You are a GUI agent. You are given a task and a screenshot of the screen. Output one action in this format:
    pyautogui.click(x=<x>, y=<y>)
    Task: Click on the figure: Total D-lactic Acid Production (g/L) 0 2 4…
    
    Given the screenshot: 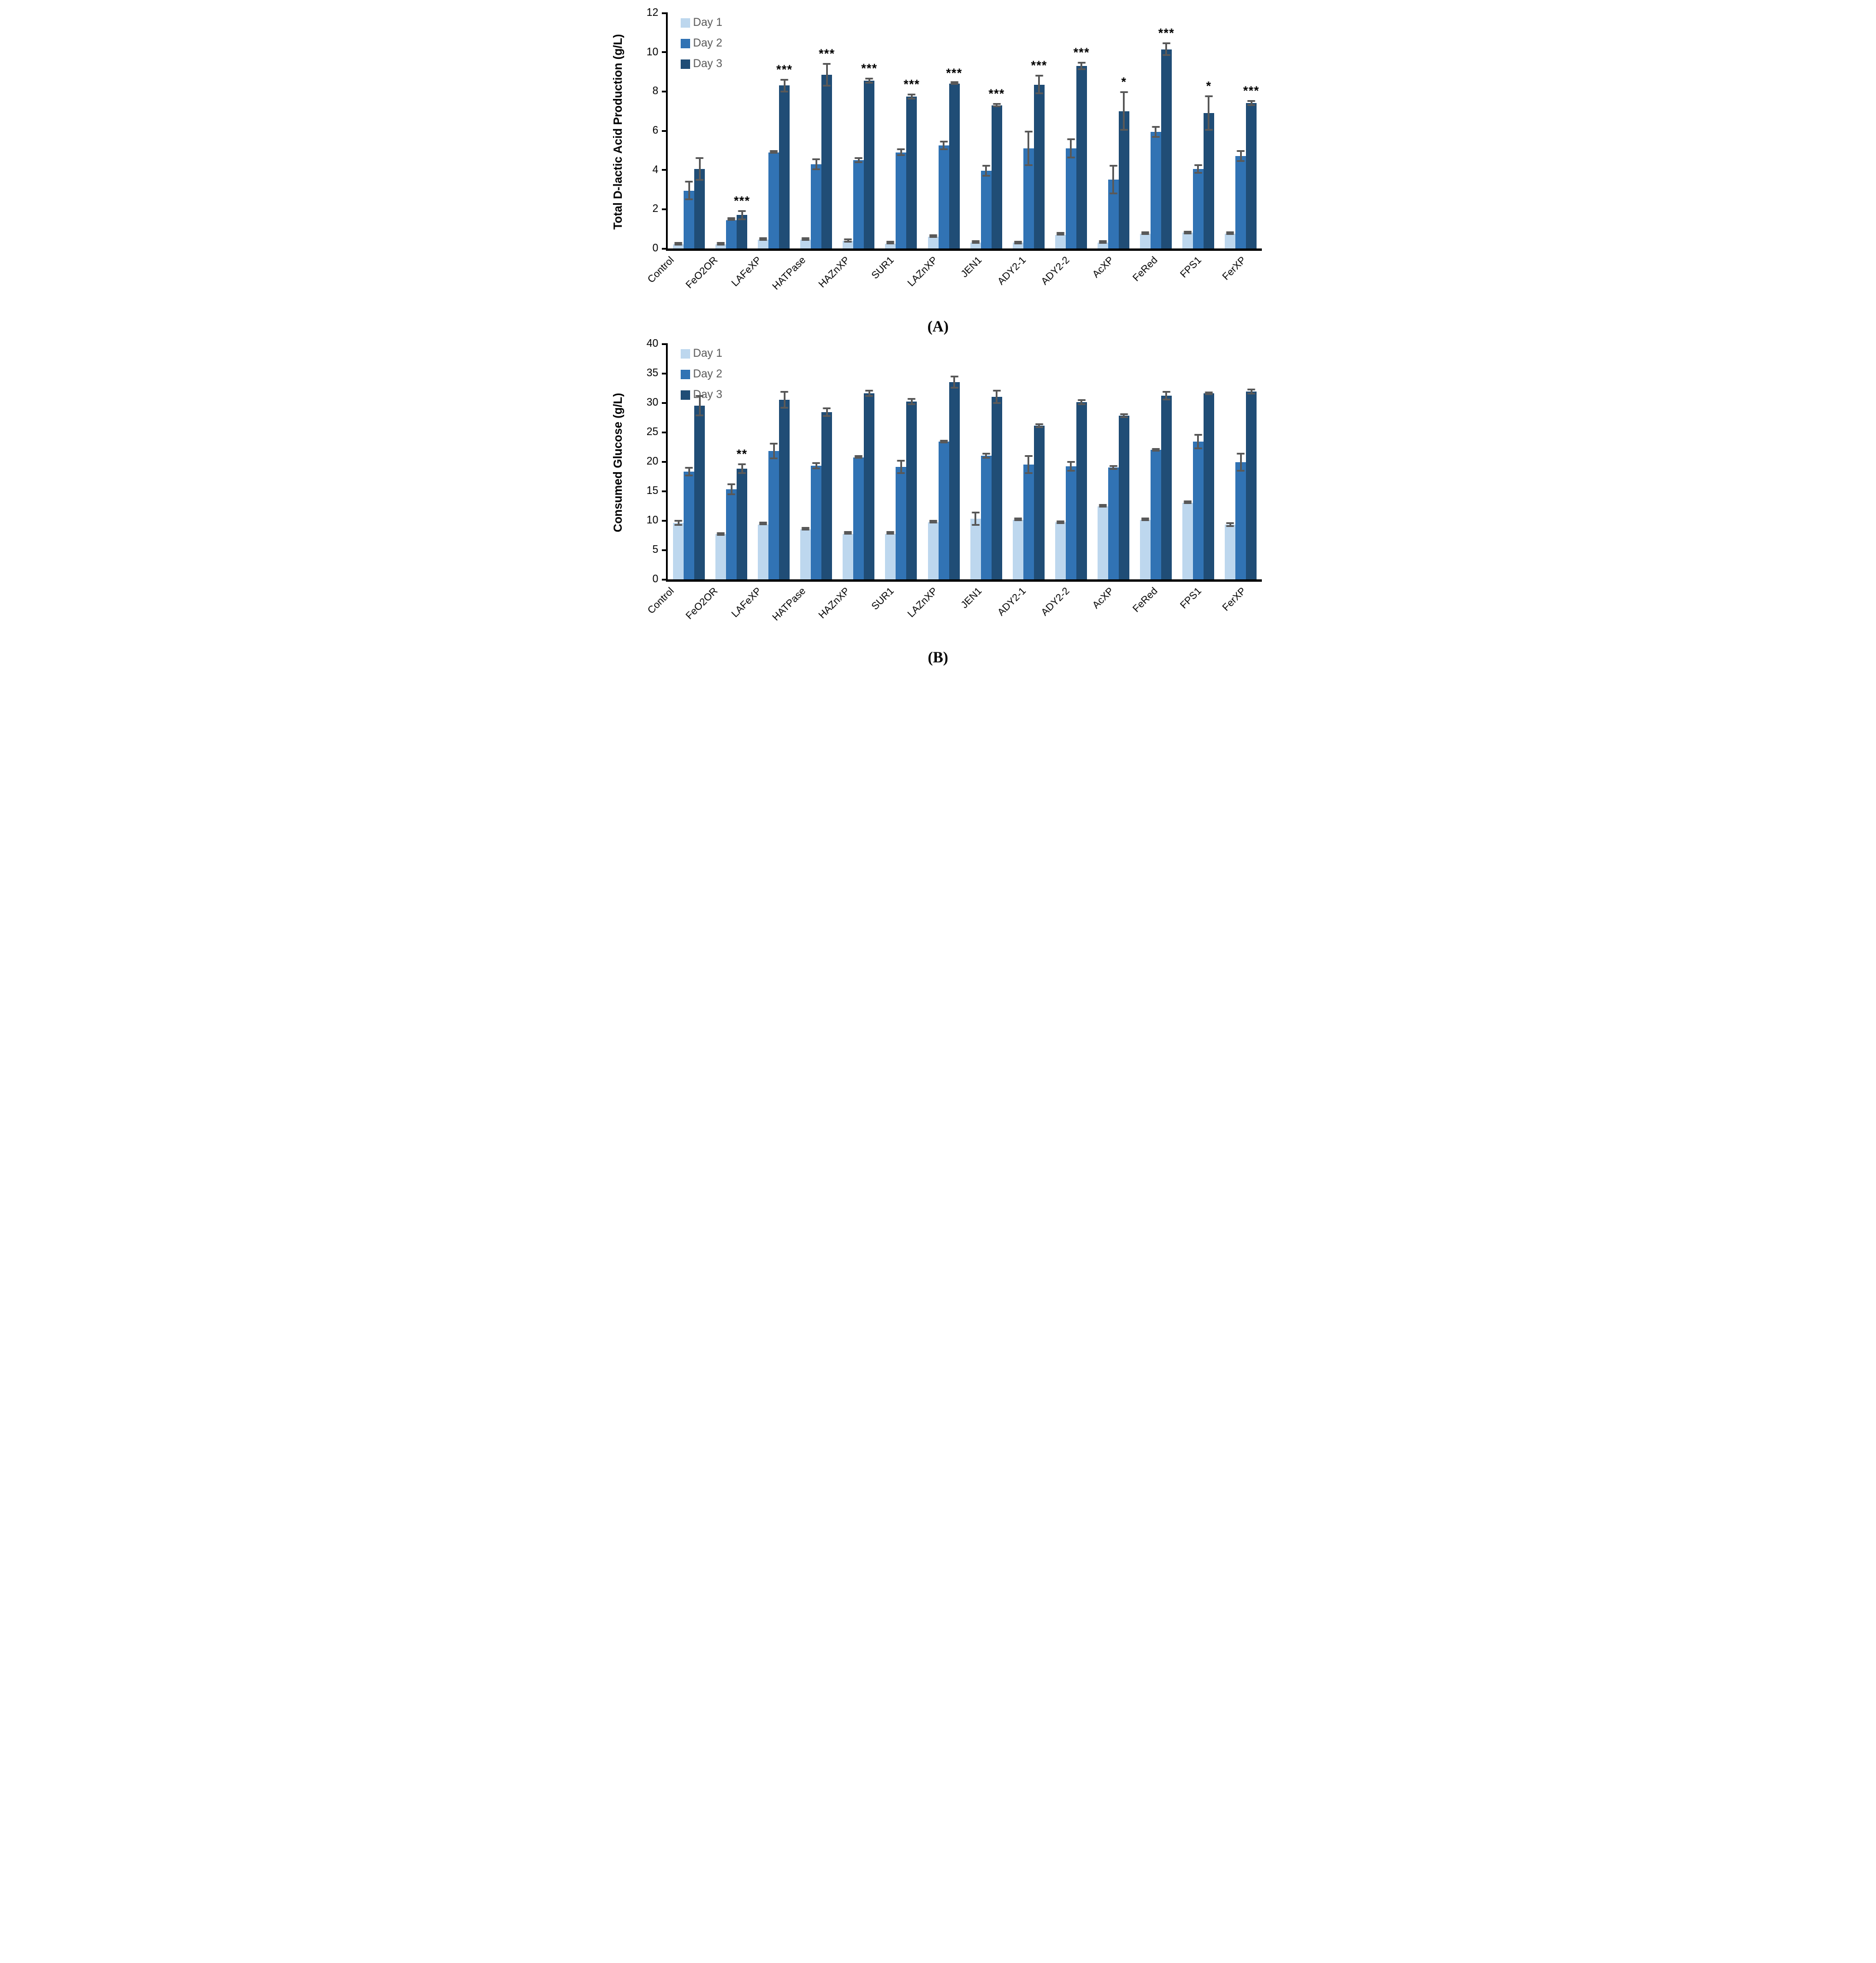 What is the action you would take?
    pyautogui.click(x=938, y=339)
    